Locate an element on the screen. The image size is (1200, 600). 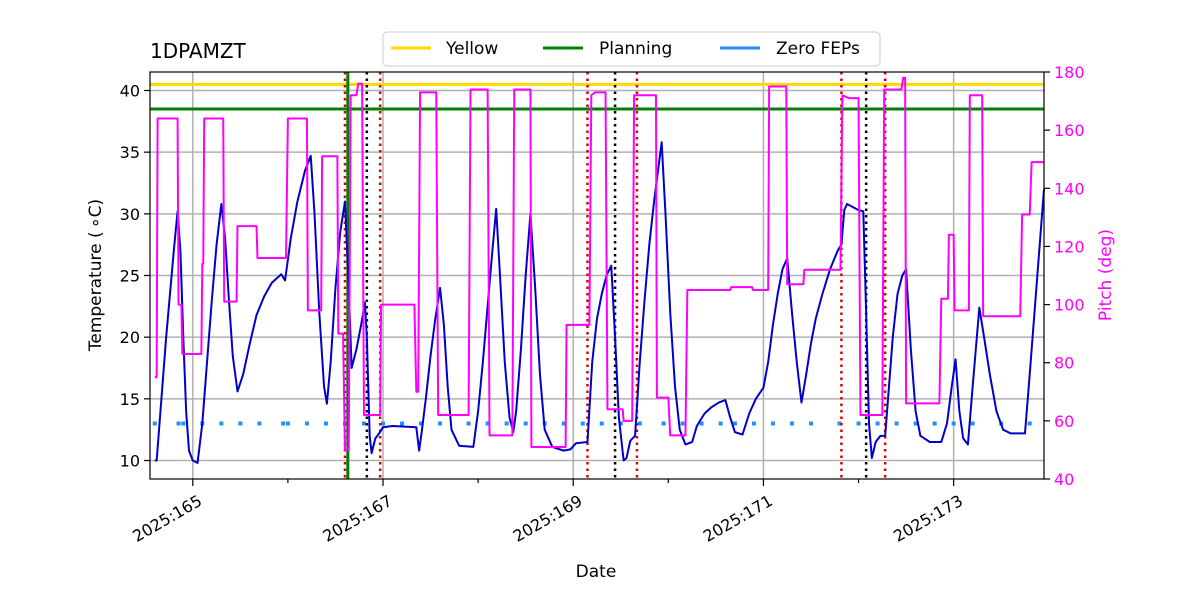
right-y-tick-label-40: 40 is located at coordinates (1064, 479).